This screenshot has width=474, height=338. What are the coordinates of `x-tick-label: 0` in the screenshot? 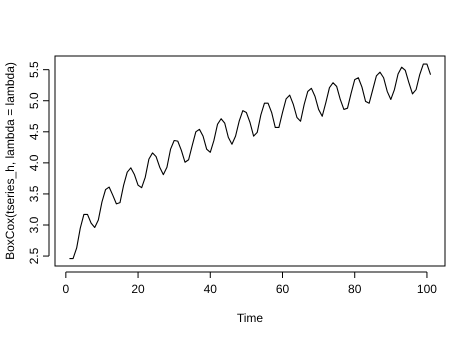 It's located at (66, 289).